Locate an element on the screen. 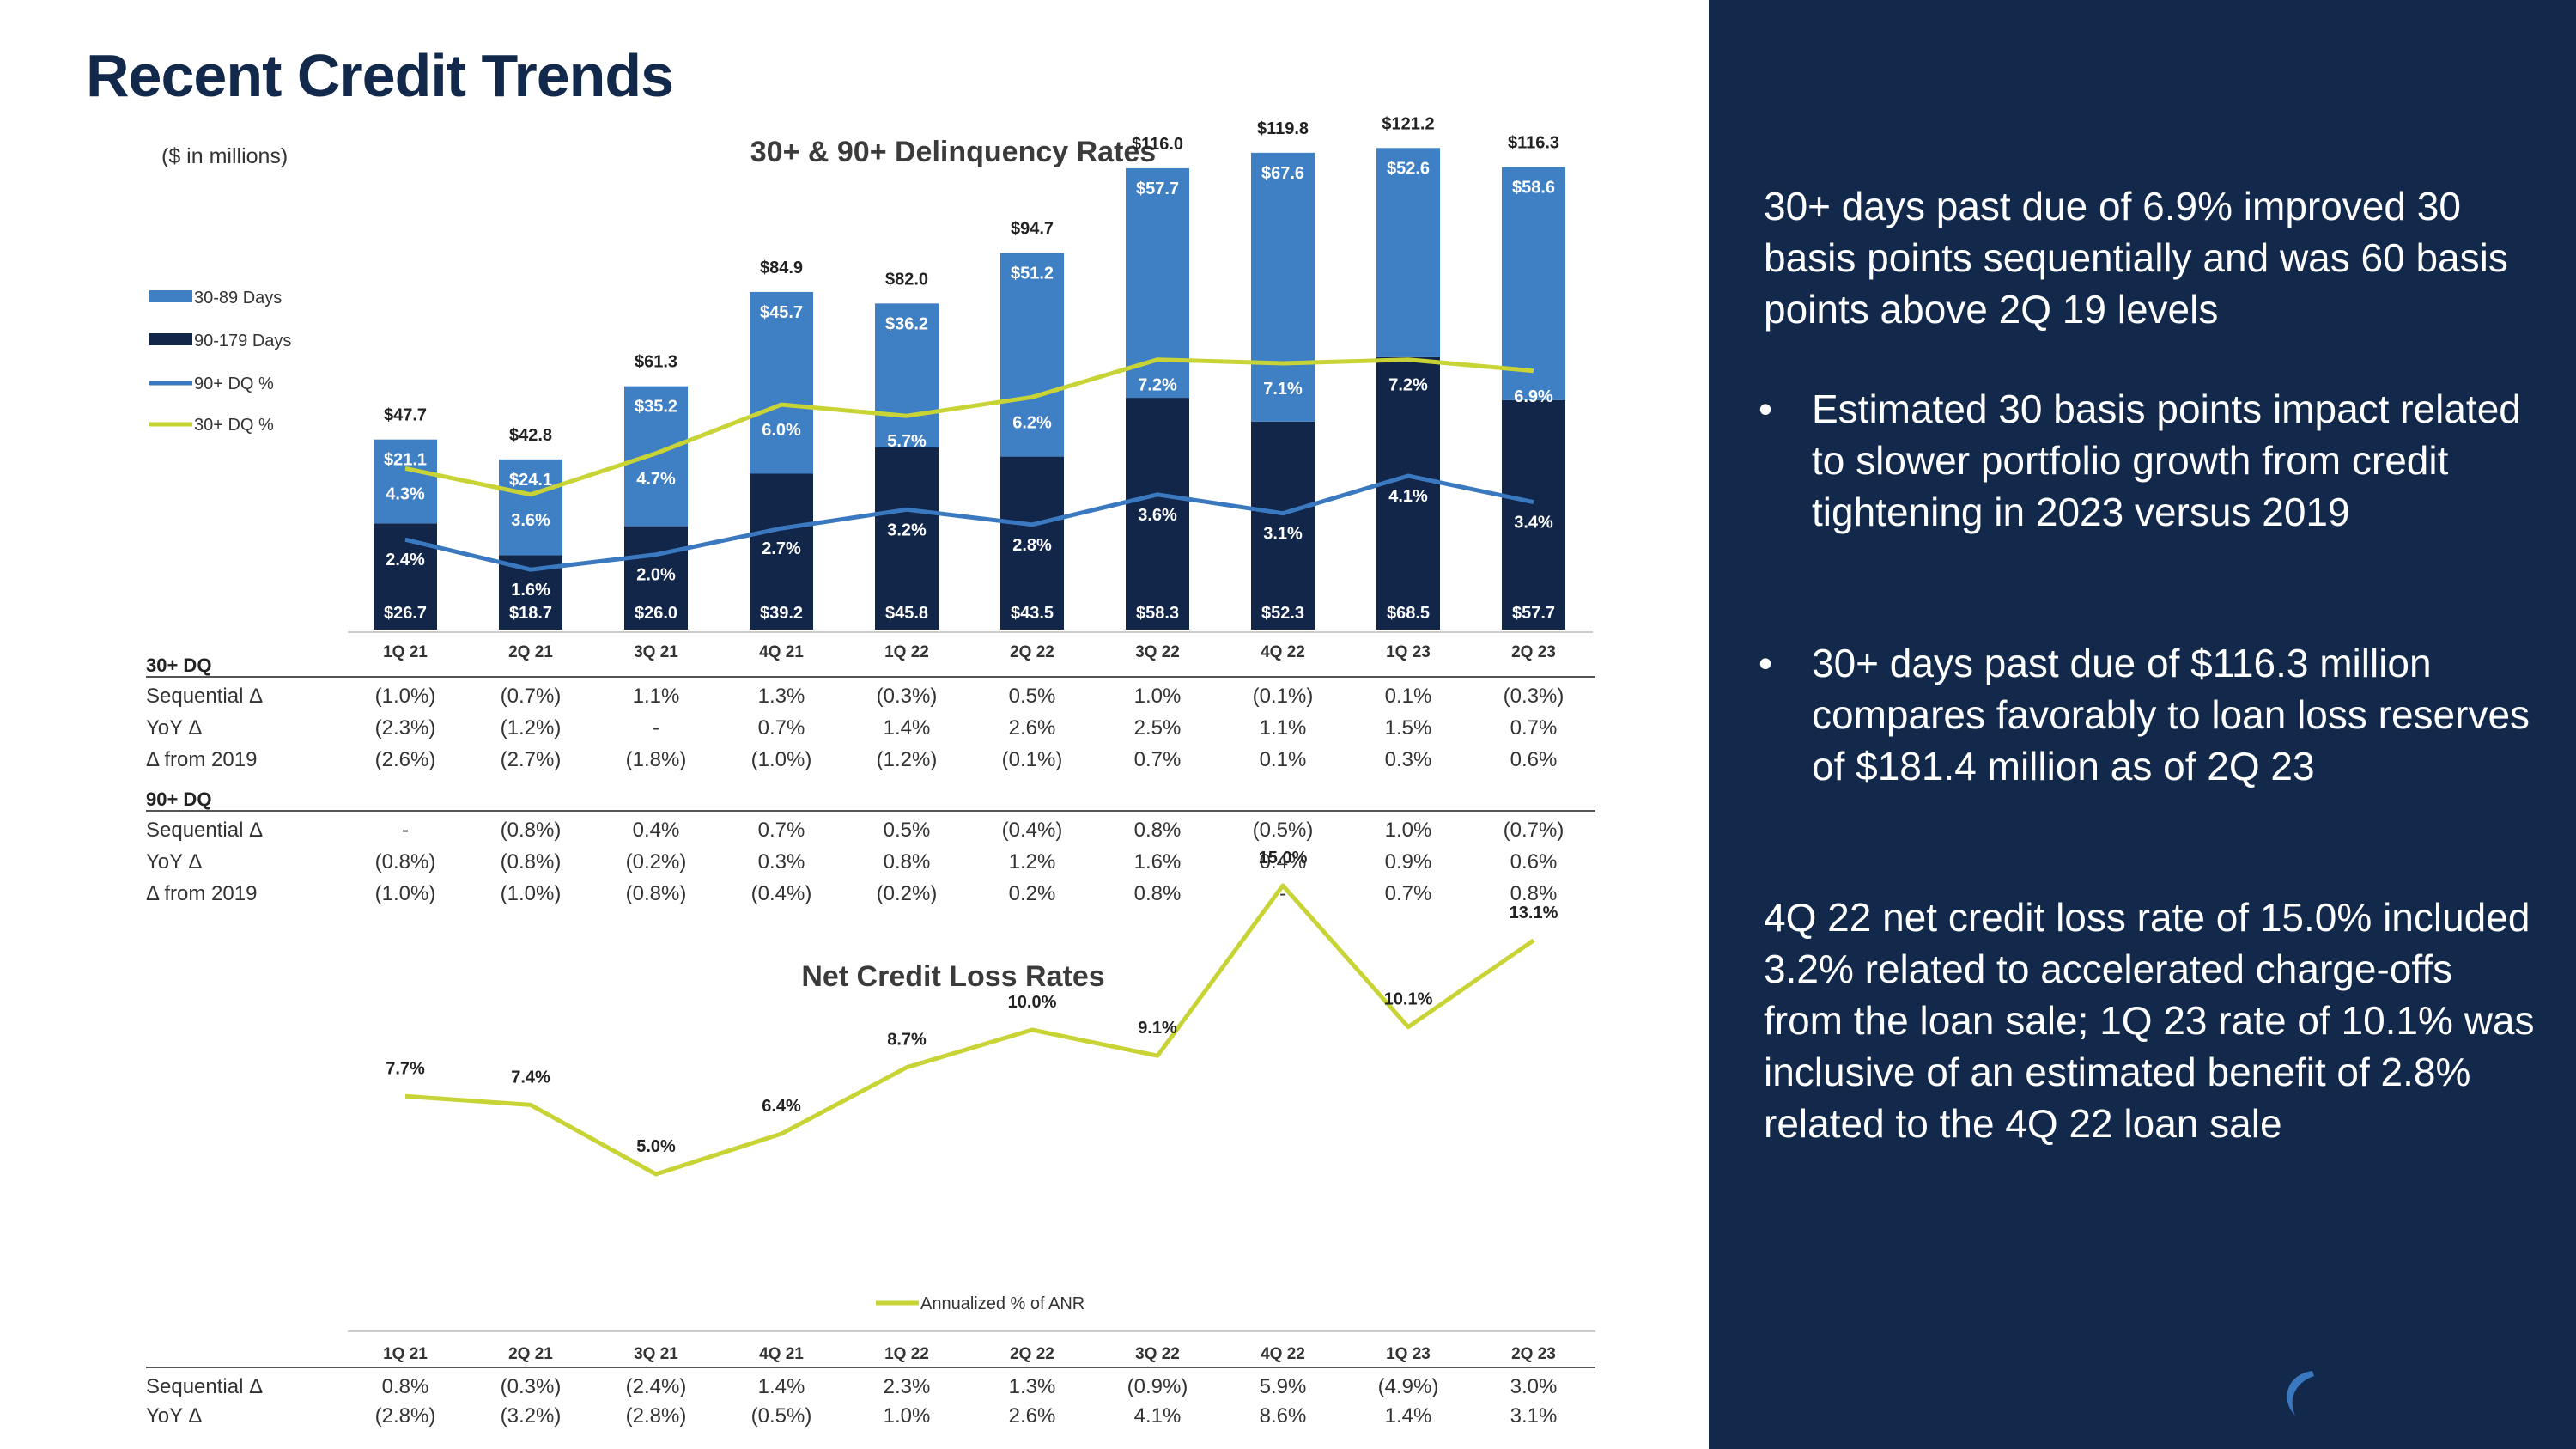 The image size is (2576, 1449). table-cell: 0.2% is located at coordinates (1032, 893).